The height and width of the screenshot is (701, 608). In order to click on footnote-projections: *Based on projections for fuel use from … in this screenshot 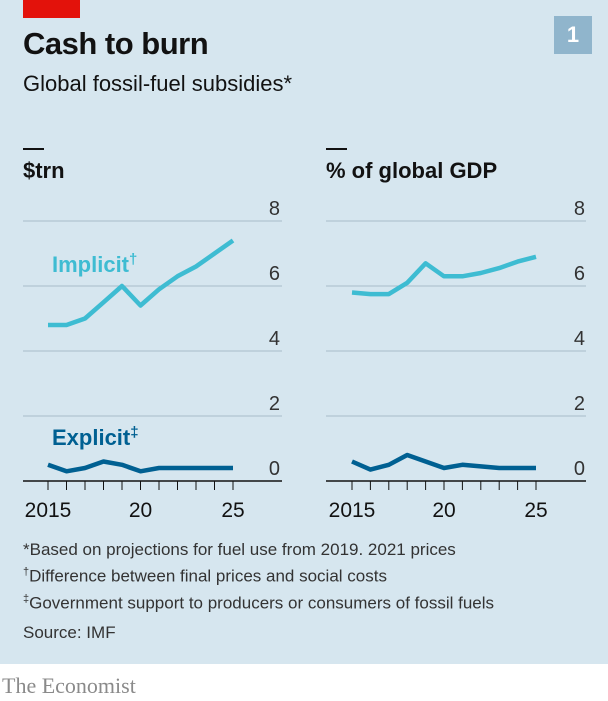, I will do `click(239, 549)`.